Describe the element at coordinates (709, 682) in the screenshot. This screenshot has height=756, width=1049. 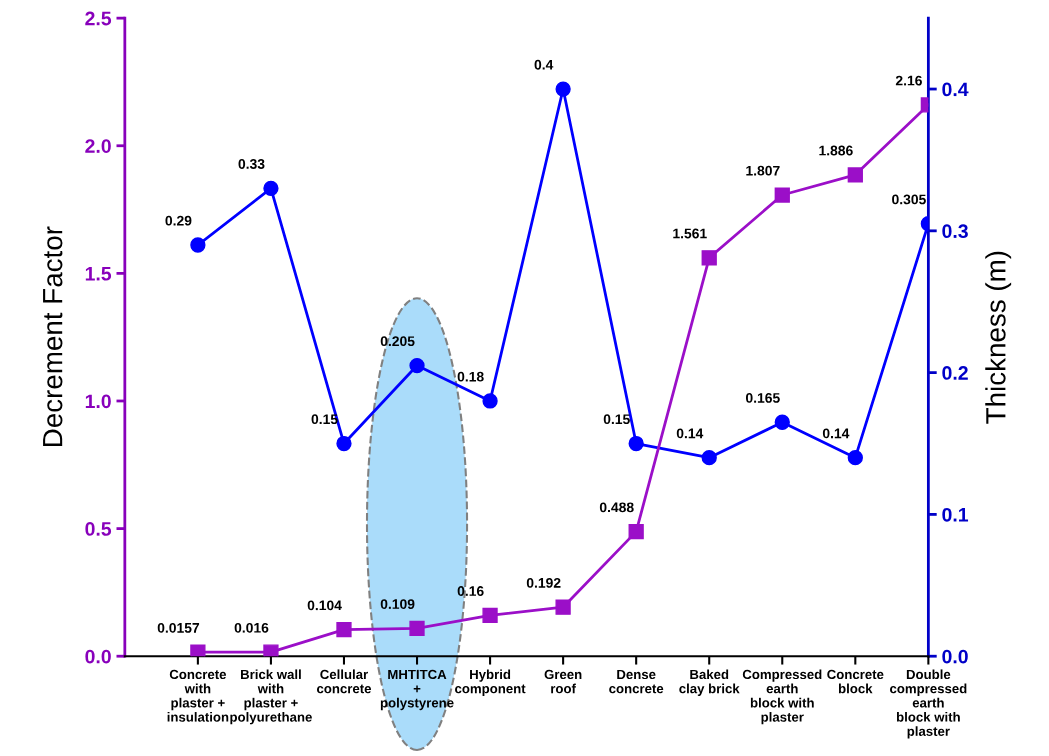
I see `x-tick-label: Baked clay brick` at that location.